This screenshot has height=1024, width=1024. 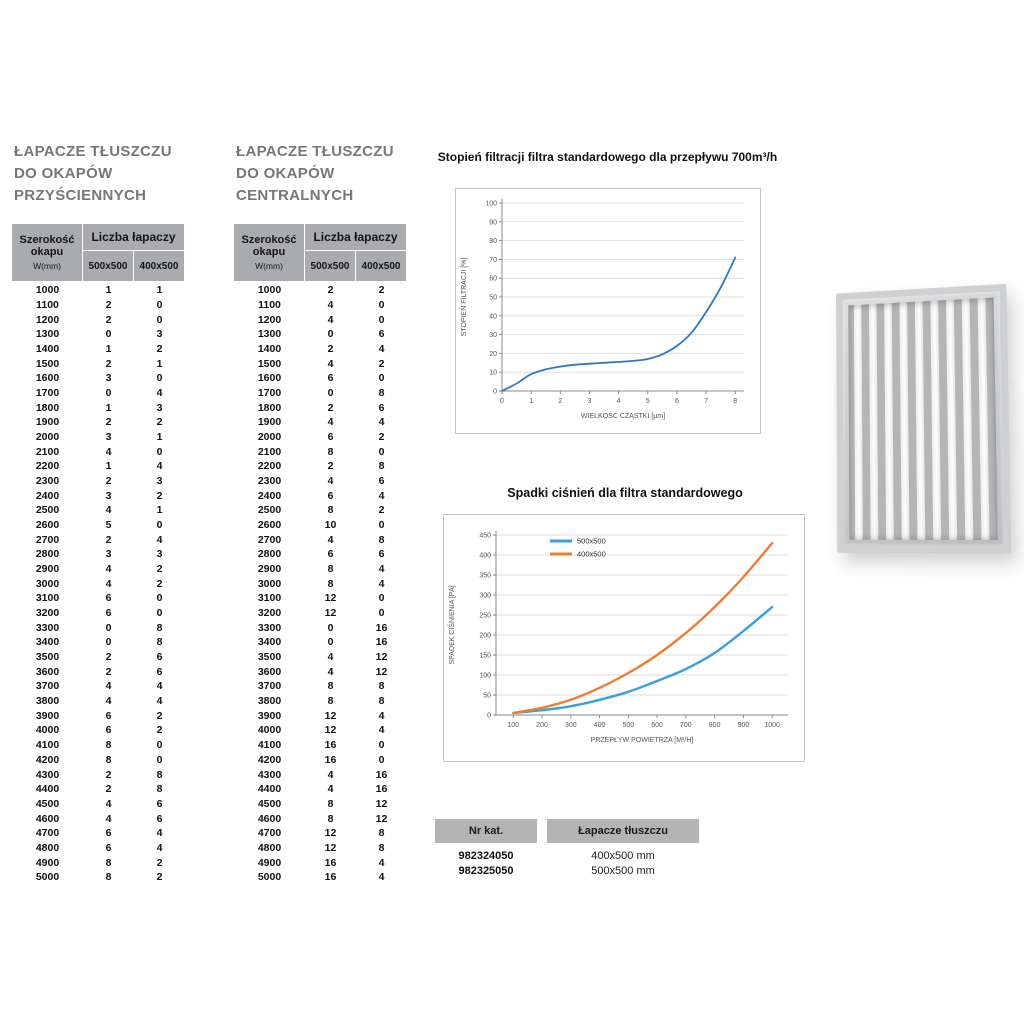 I want to click on series-filtr standardowy, so click(x=619, y=324).